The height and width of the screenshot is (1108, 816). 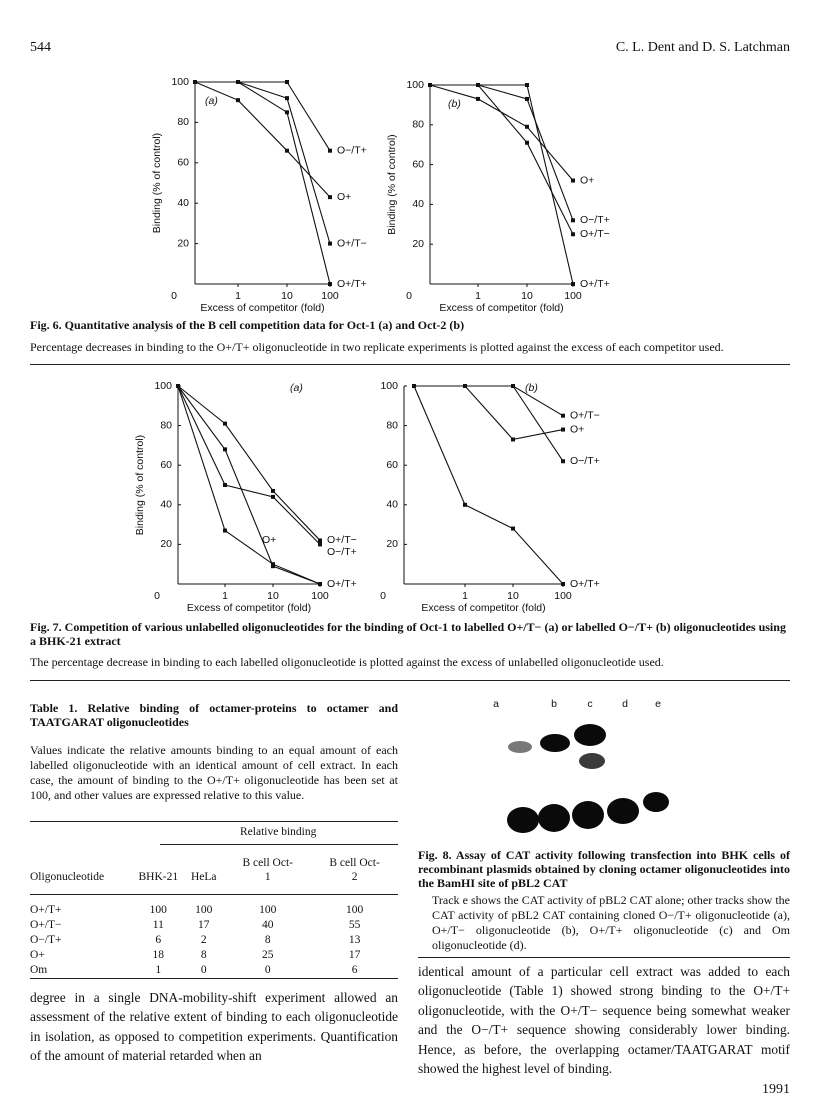 What do you see at coordinates (46, 925) in the screenshot?
I see `table-cell: O+/T−` at bounding box center [46, 925].